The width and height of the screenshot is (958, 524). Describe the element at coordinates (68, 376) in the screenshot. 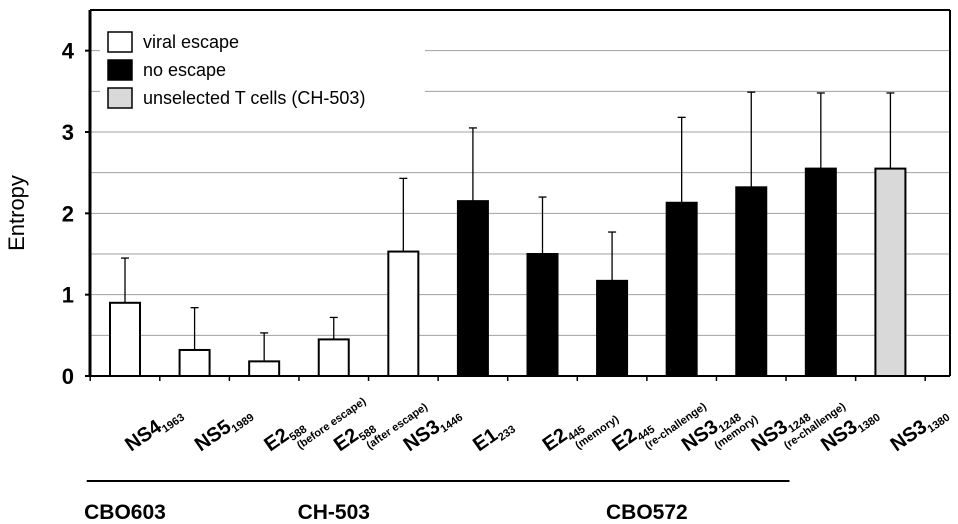

I see `y-tick-label: 0` at that location.